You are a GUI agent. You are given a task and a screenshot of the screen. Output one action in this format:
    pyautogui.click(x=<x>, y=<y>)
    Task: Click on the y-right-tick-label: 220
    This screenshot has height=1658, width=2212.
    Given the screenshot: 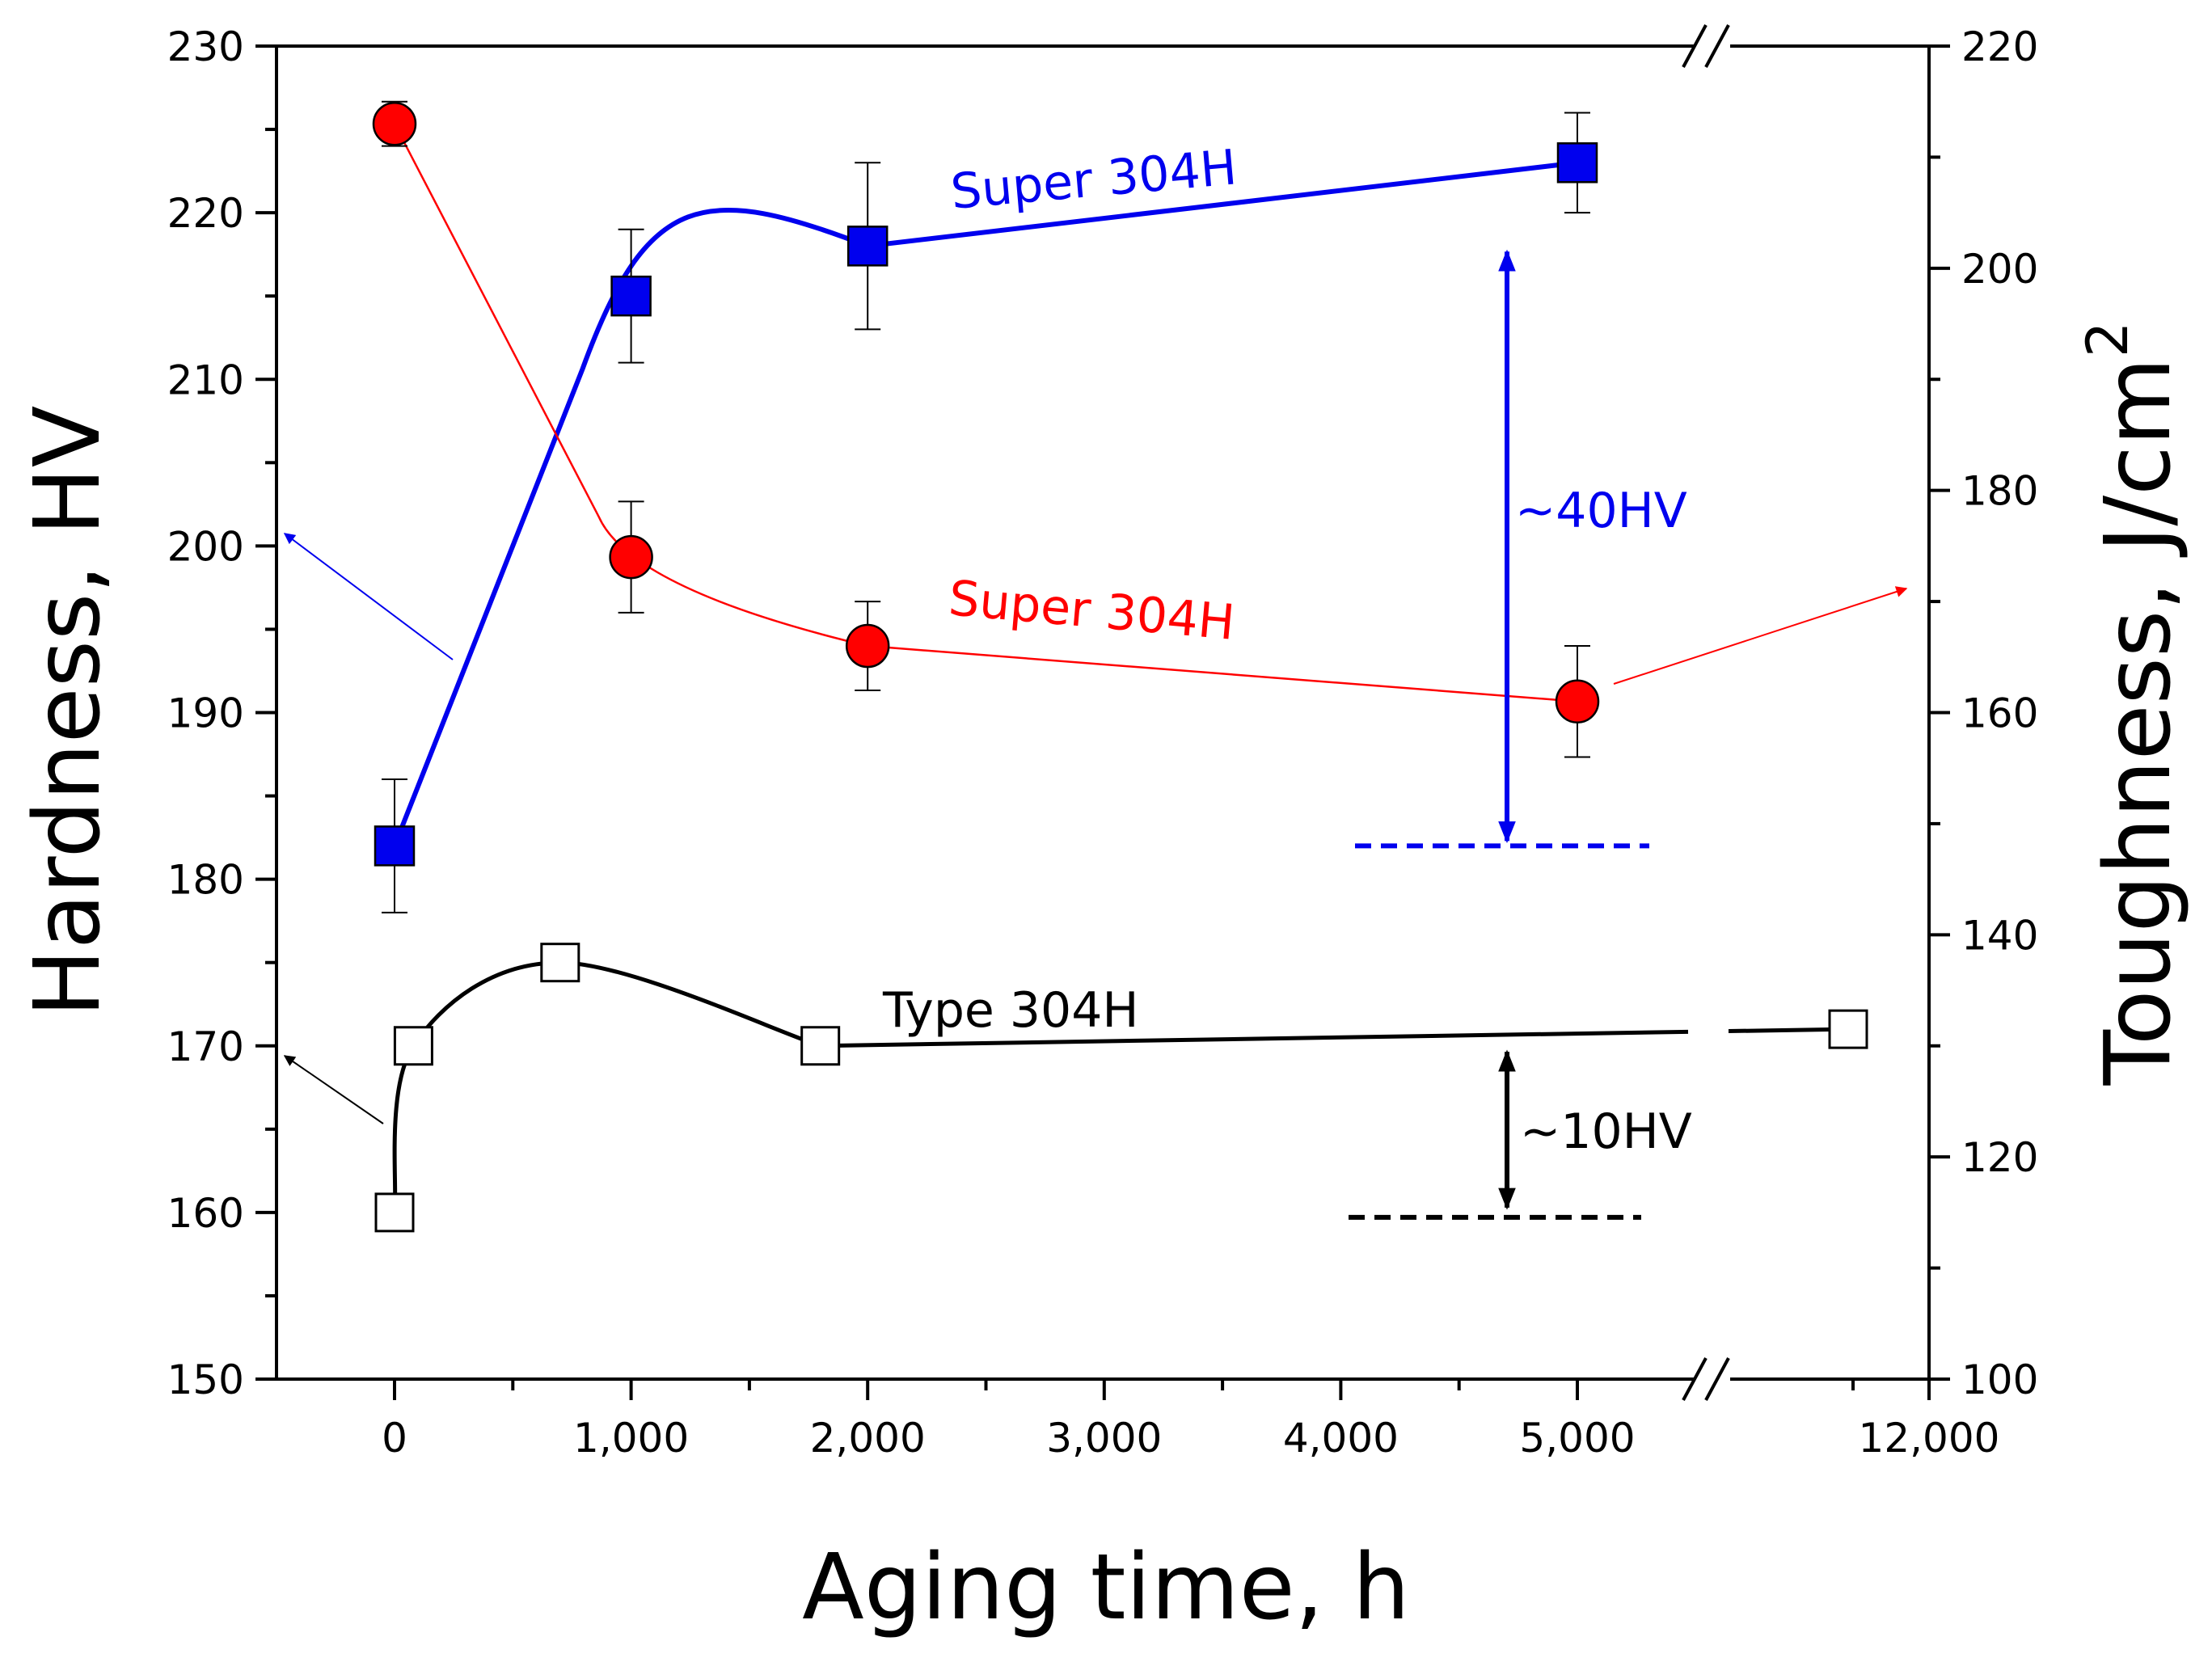 What is the action you would take?
    pyautogui.click(x=2000, y=46)
    